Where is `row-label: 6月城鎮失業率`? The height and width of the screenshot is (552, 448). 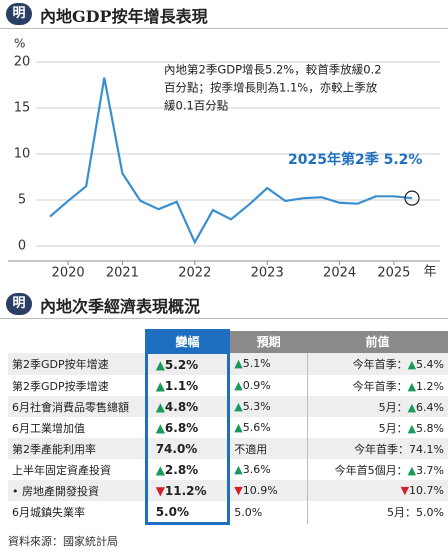 row-label: 6月城鎮失業率 is located at coordinates (77, 512).